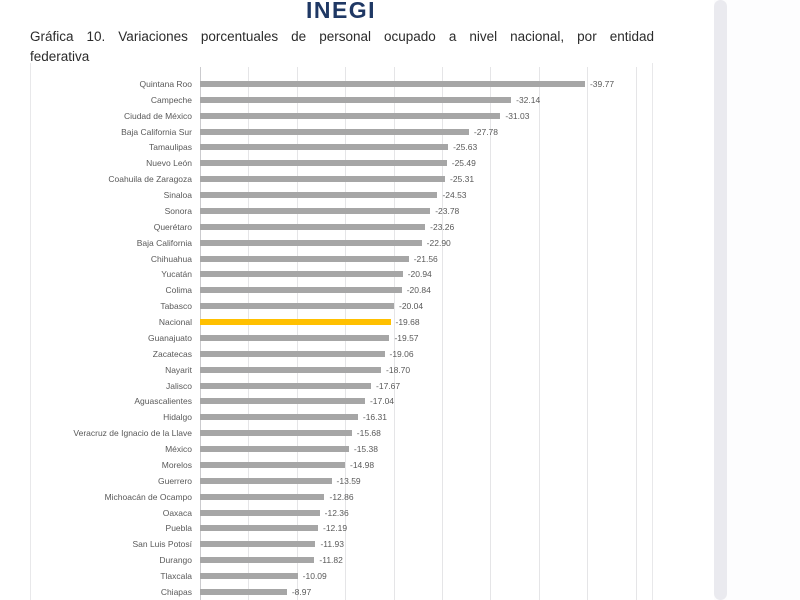 The height and width of the screenshot is (600, 800). I want to click on value-label: -11.93, so click(332, 544).